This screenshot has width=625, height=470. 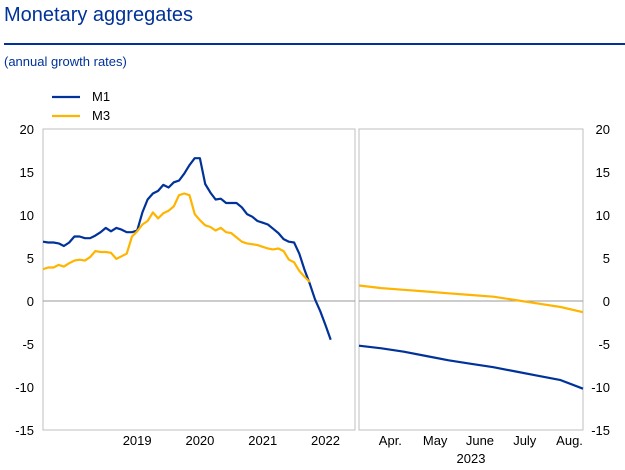 What do you see at coordinates (24, 387) in the screenshot?
I see `y-tick-label-left: -10` at bounding box center [24, 387].